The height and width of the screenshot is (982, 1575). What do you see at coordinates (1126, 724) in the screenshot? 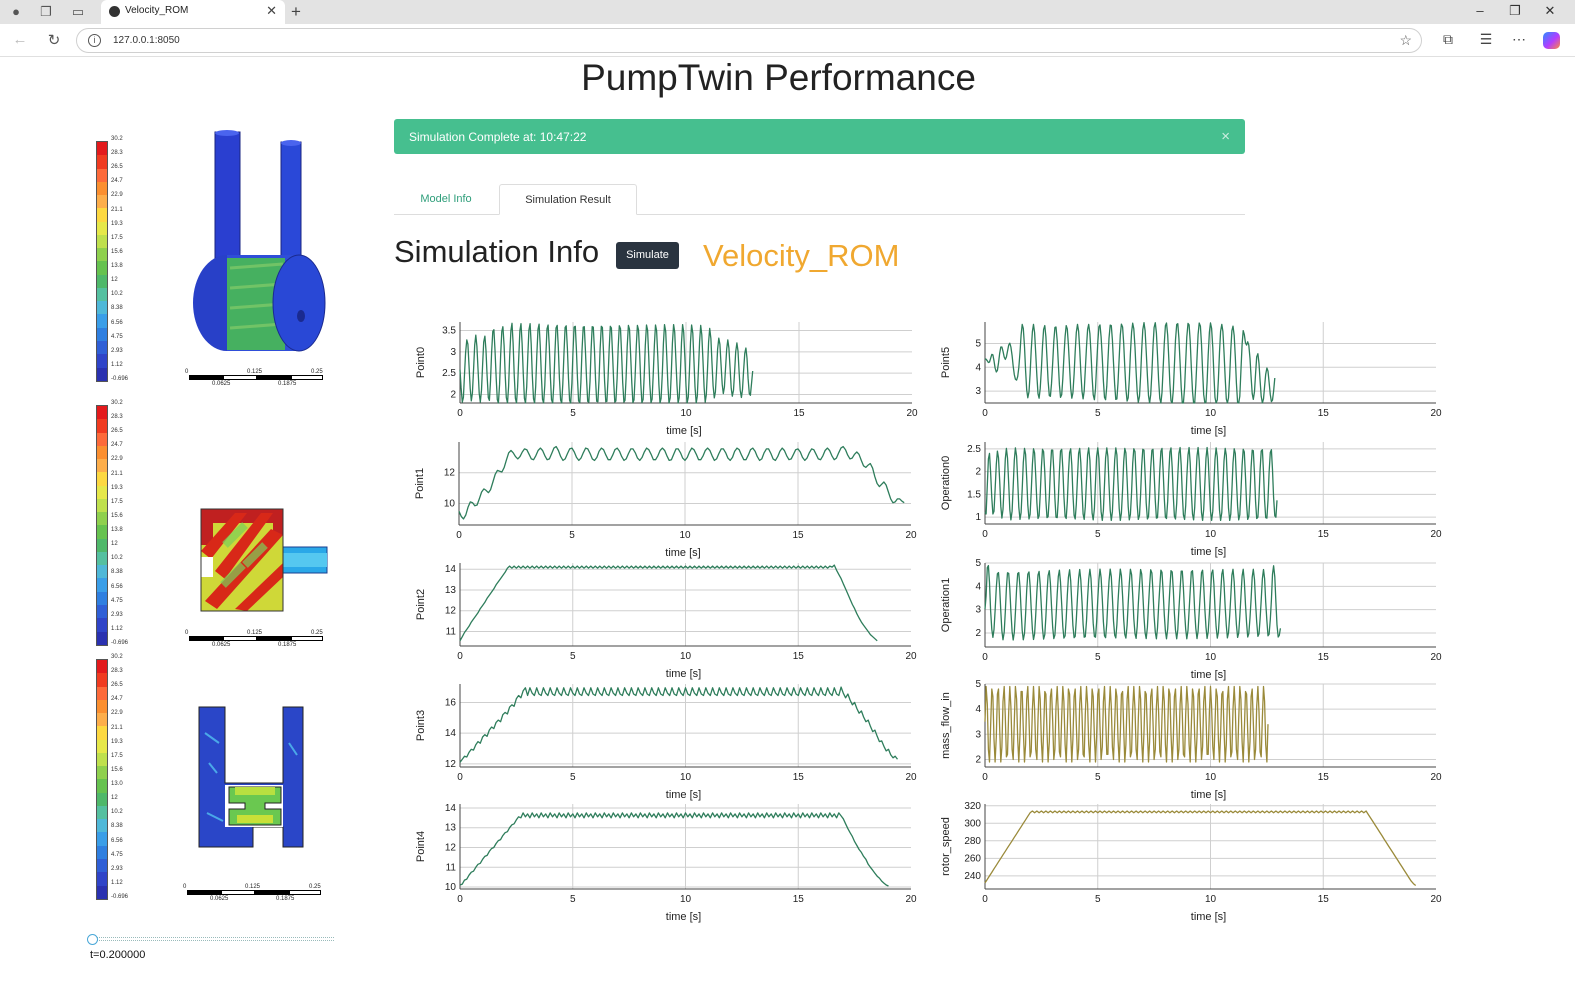
I see `series-line-mass_flow_in` at bounding box center [1126, 724].